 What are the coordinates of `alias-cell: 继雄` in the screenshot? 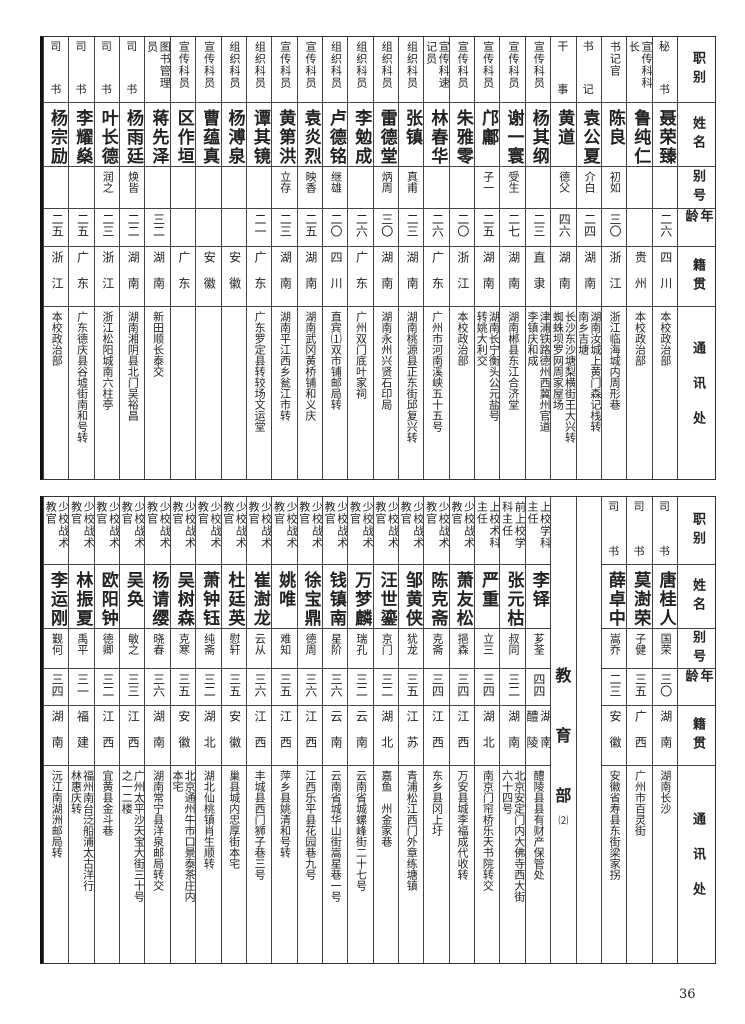 It's located at (335, 188).